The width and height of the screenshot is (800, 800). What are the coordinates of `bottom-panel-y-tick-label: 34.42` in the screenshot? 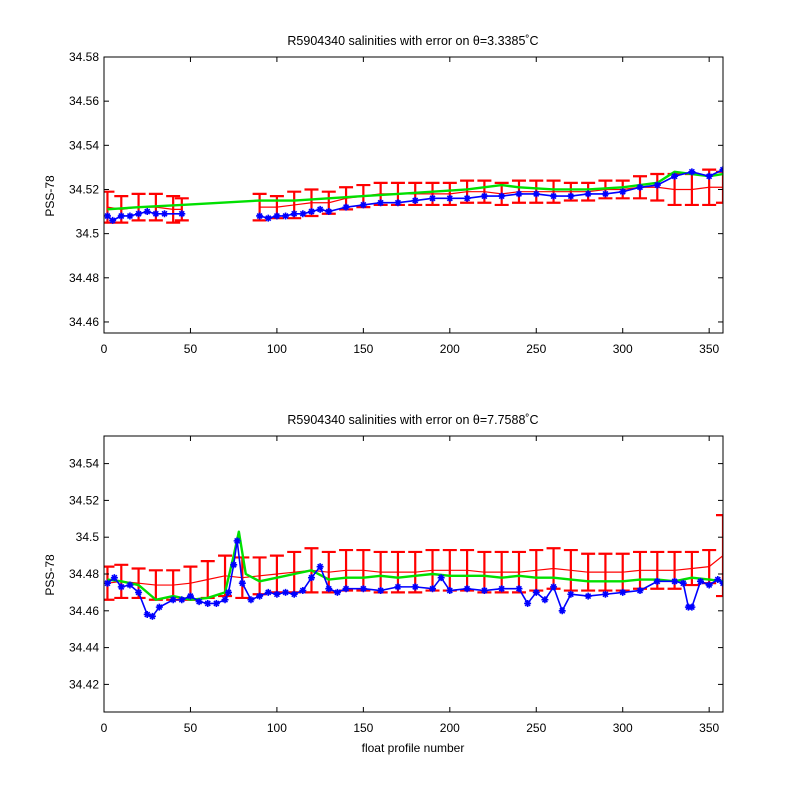 It's located at (84, 684).